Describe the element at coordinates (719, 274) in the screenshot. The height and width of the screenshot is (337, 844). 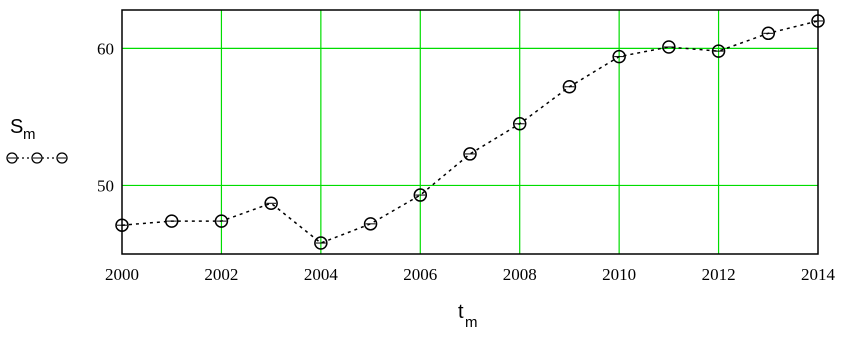
I see `x-tick-label: 2012` at that location.